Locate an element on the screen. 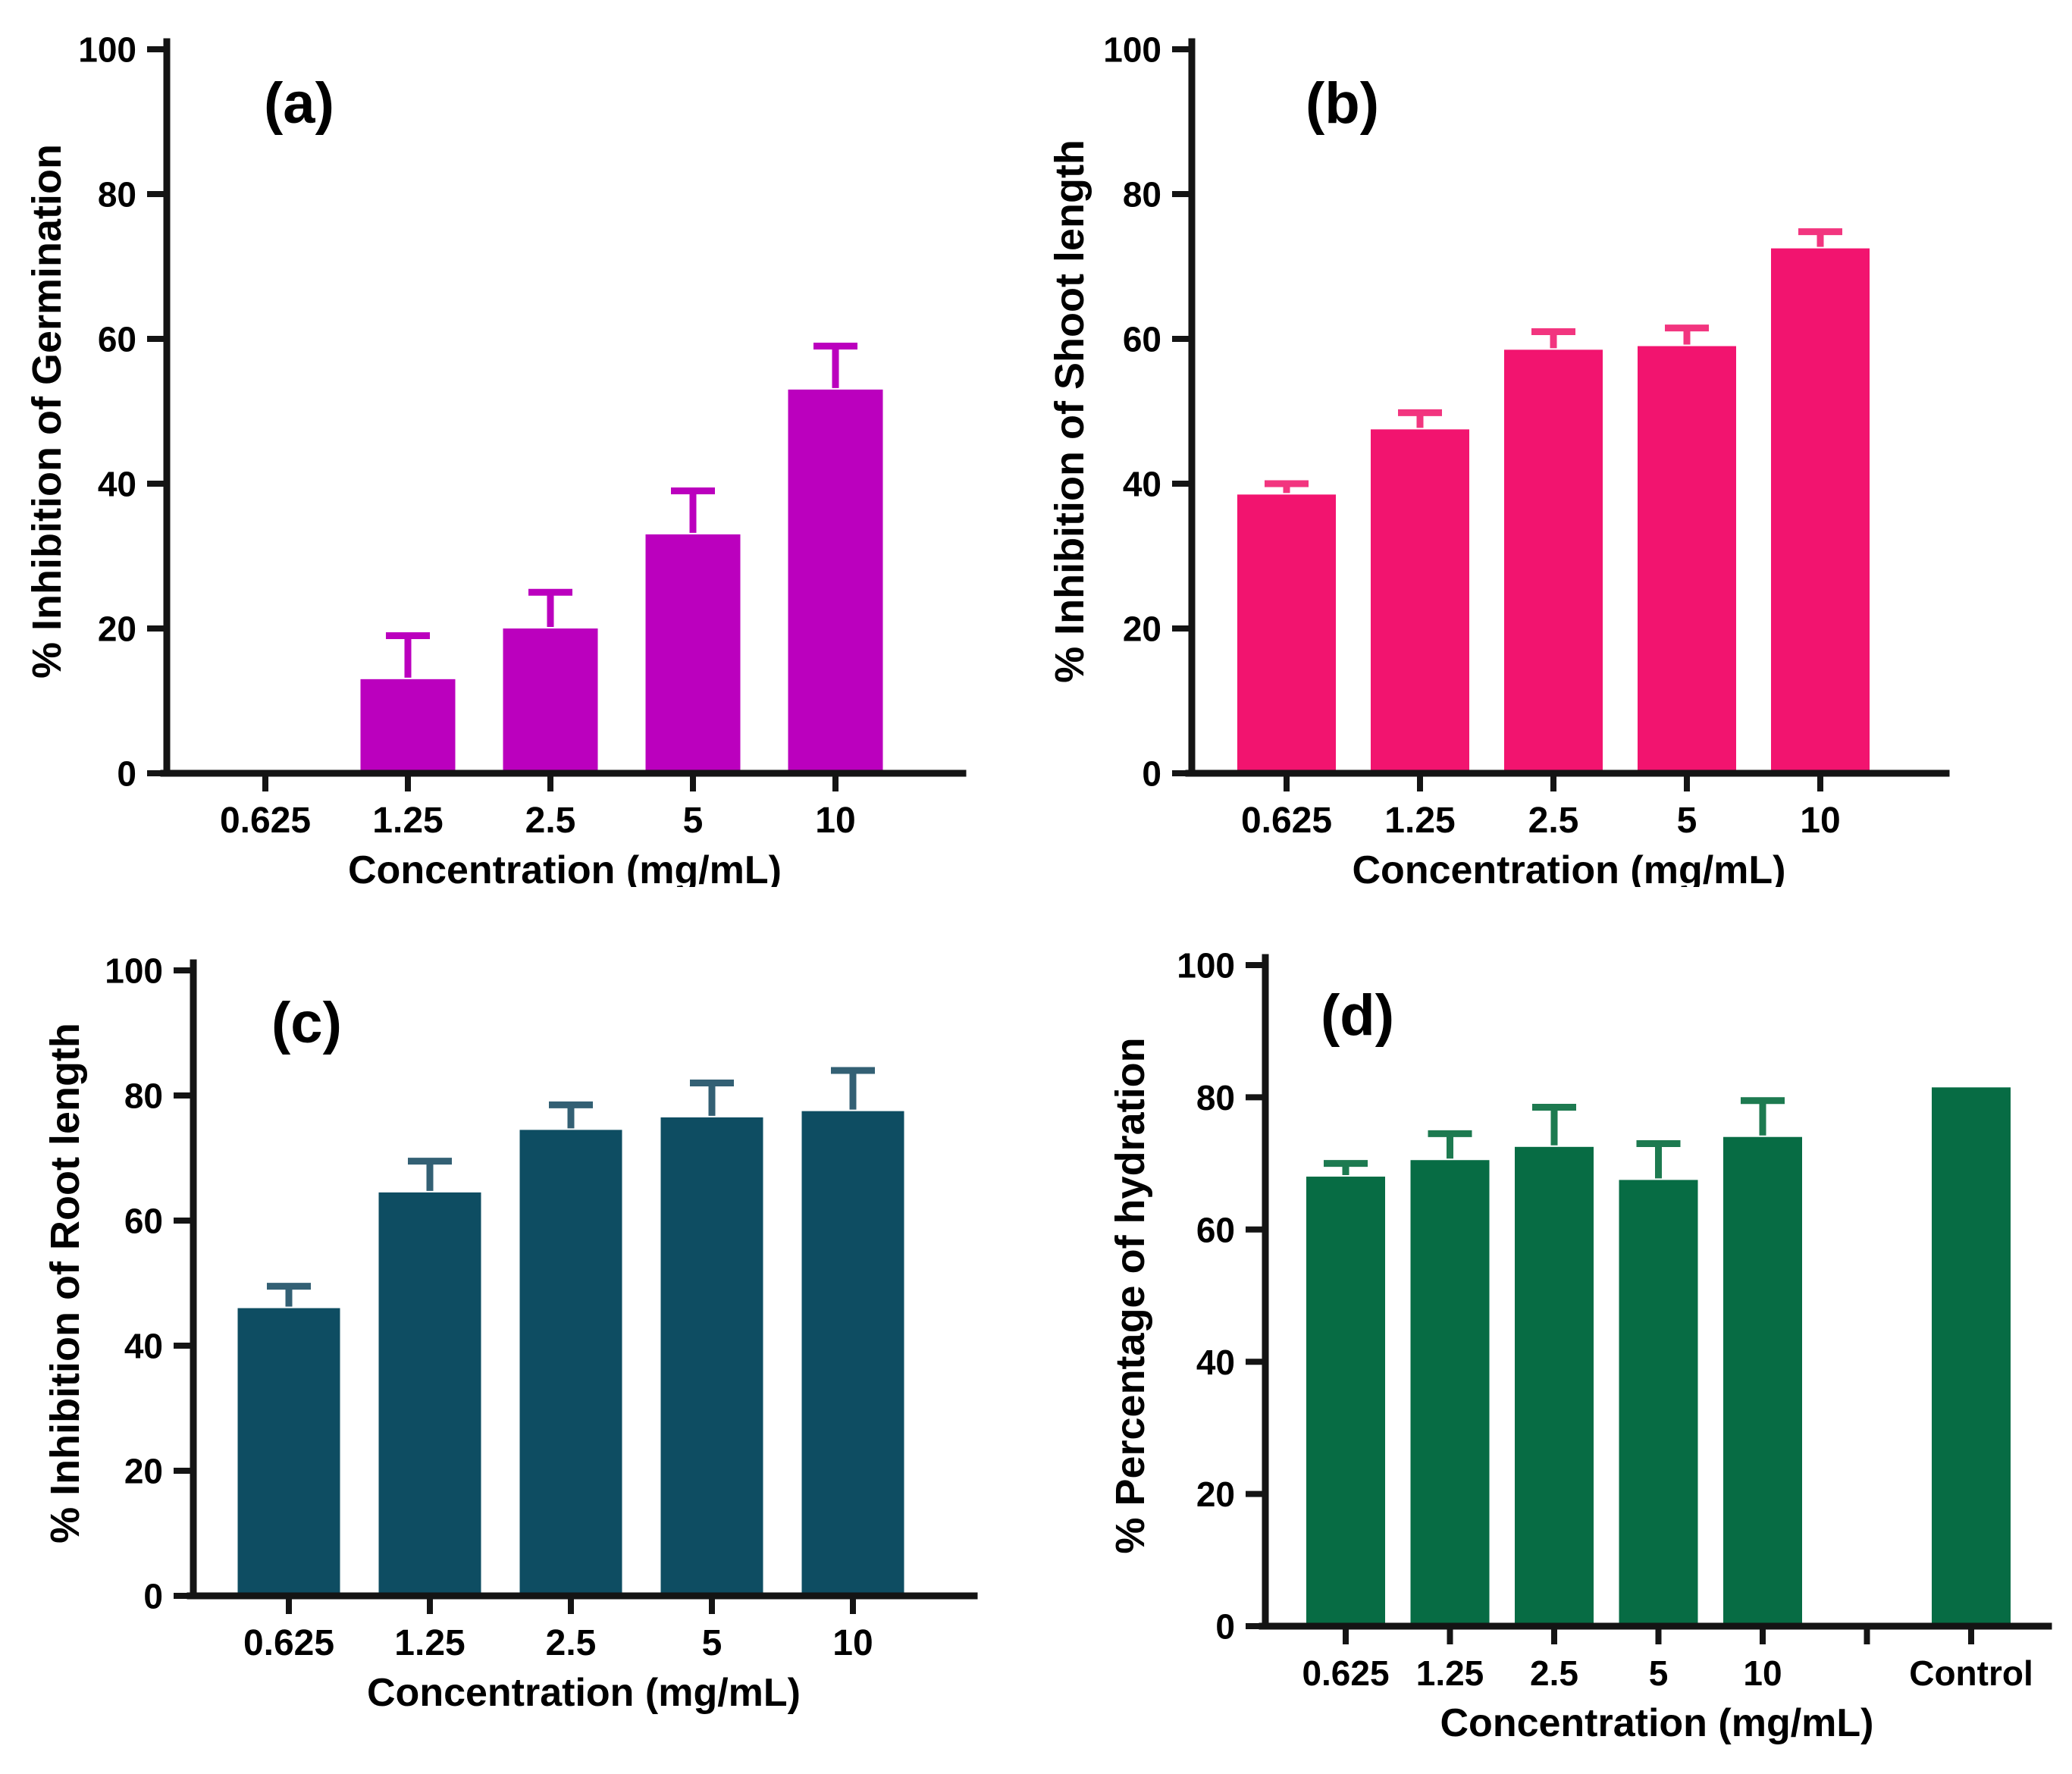  y-axis-title: % Percentage of hydration is located at coordinates (1130, 1295).